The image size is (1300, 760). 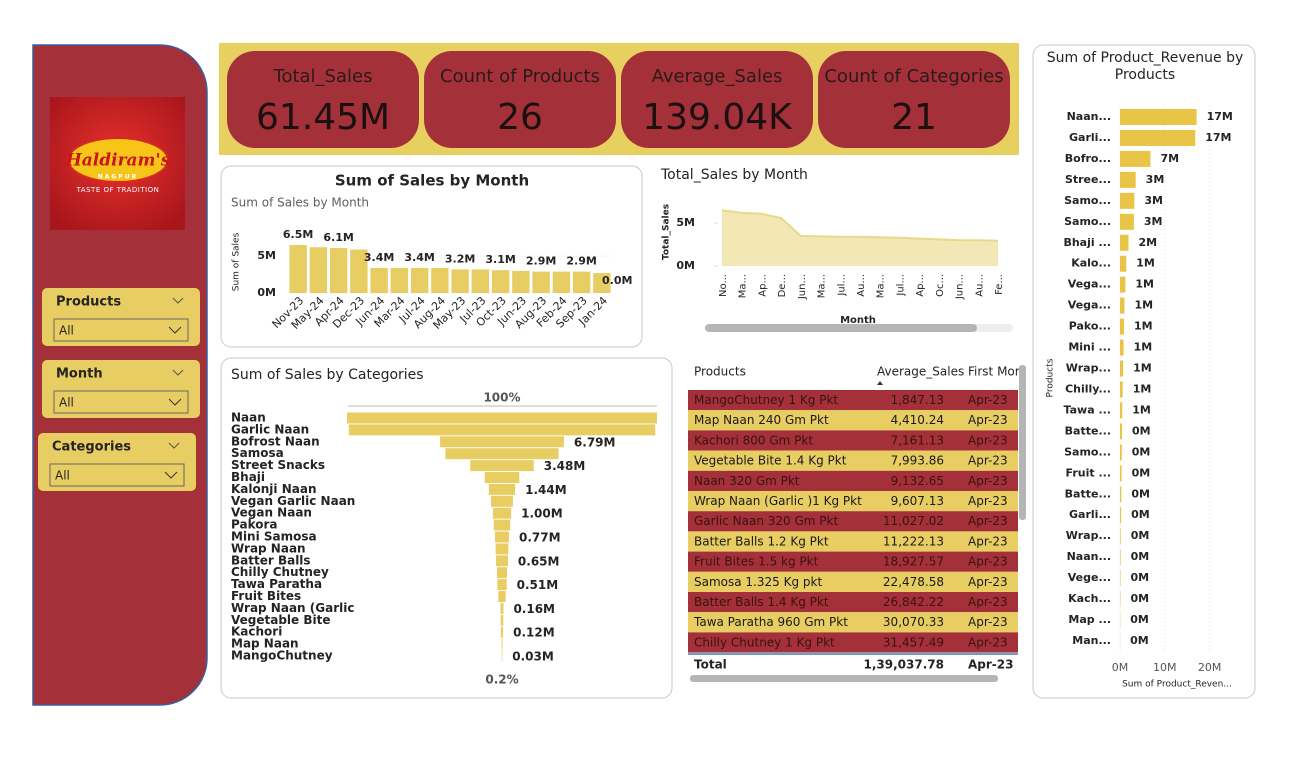 What do you see at coordinates (282, 656) in the screenshot?
I see `category-label: MangoChutney` at bounding box center [282, 656].